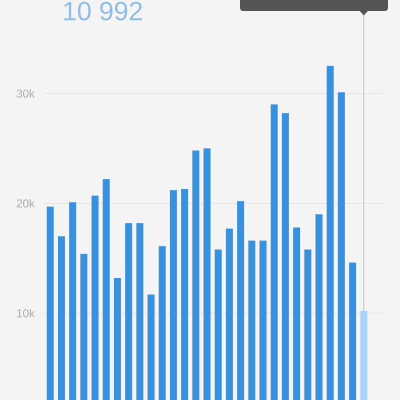 The image size is (400, 400). Describe the element at coordinates (103, 11) in the screenshot. I see `chart-title: 10 992` at that location.